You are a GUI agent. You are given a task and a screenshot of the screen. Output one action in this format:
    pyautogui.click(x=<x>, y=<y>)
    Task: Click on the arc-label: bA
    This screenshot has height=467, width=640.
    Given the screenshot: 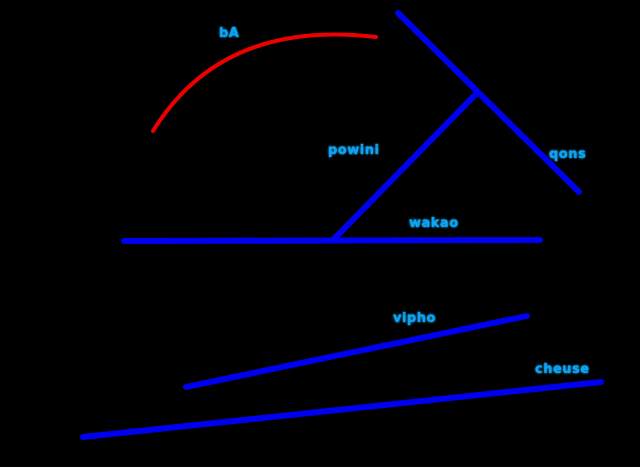 What is the action you would take?
    pyautogui.click(x=229, y=33)
    